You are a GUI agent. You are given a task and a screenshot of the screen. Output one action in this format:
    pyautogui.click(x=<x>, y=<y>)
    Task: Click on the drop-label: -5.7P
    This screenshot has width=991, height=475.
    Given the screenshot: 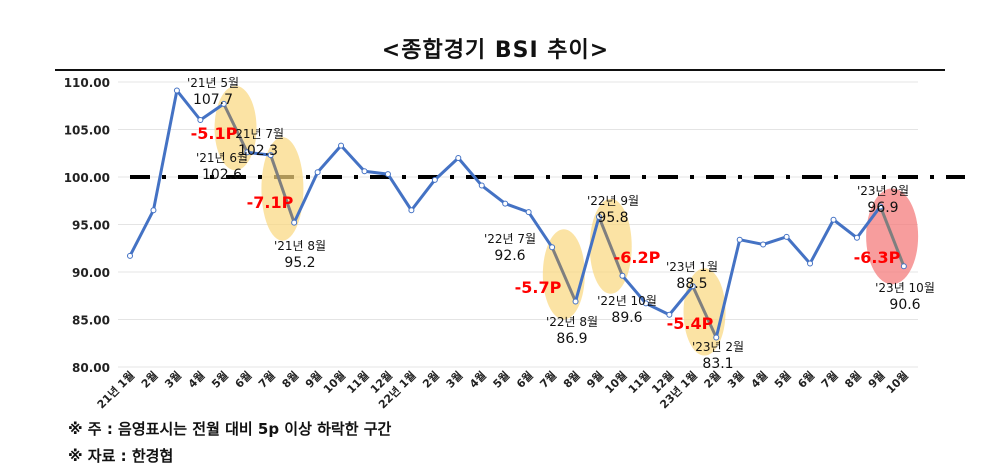 What is the action you would take?
    pyautogui.click(x=538, y=287)
    